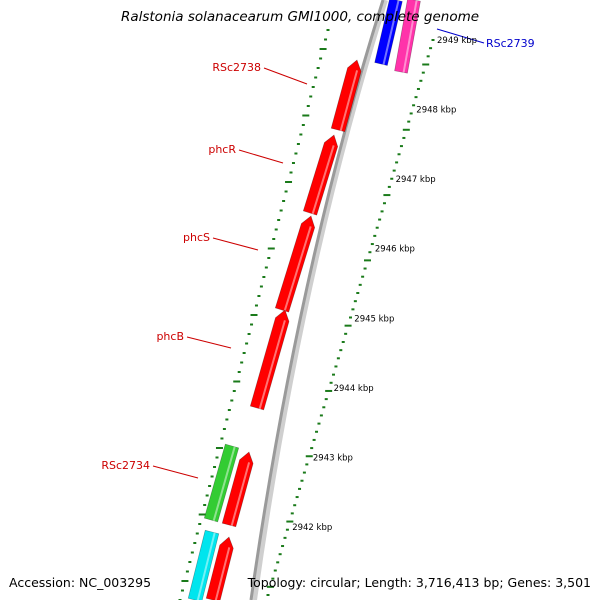  I want to click on scale-label: 2942 kbp, so click(312, 528).